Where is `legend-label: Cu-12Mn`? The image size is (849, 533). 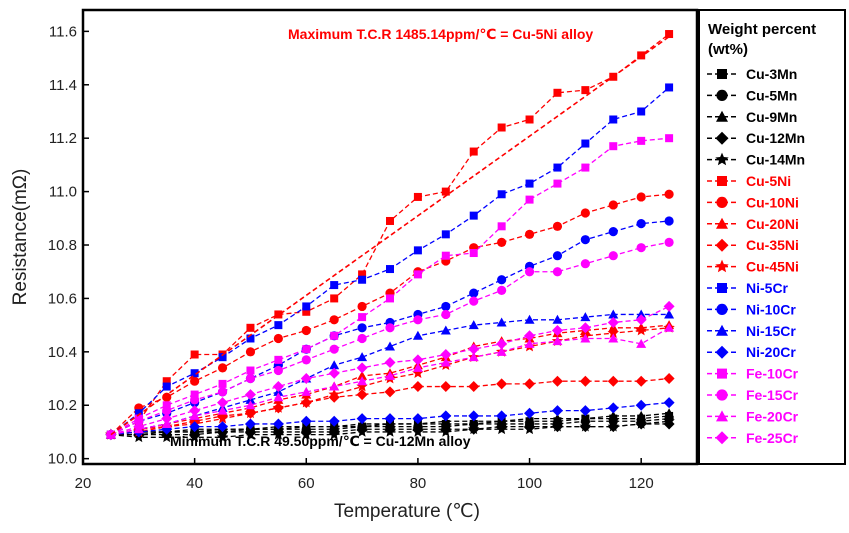
legend-label: Cu-12Mn is located at coordinates (775, 138).